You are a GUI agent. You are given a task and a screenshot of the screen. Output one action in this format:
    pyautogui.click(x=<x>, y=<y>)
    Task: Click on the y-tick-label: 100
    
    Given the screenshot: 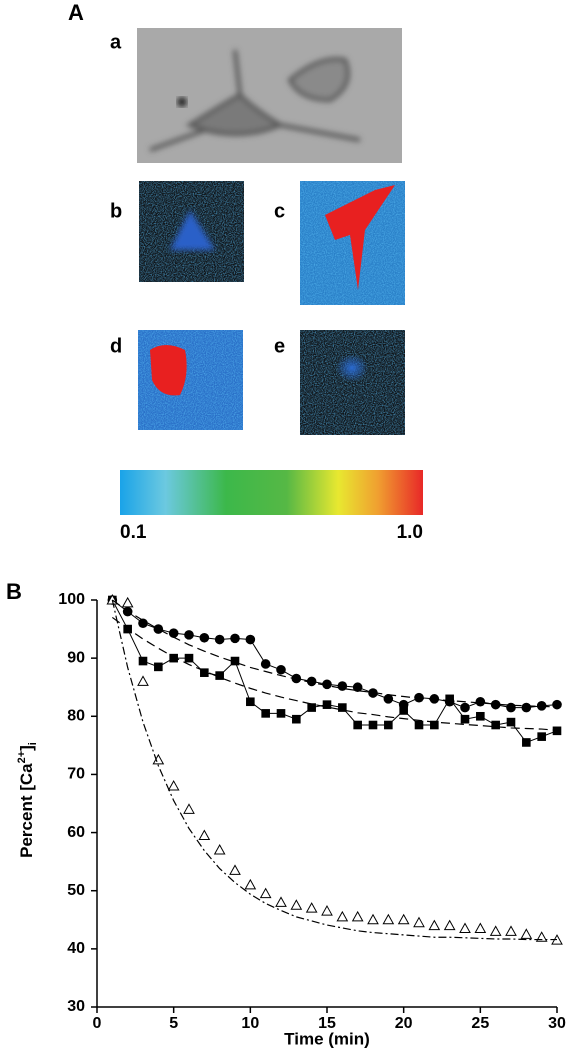 What is the action you would take?
    pyautogui.click(x=71, y=599)
    